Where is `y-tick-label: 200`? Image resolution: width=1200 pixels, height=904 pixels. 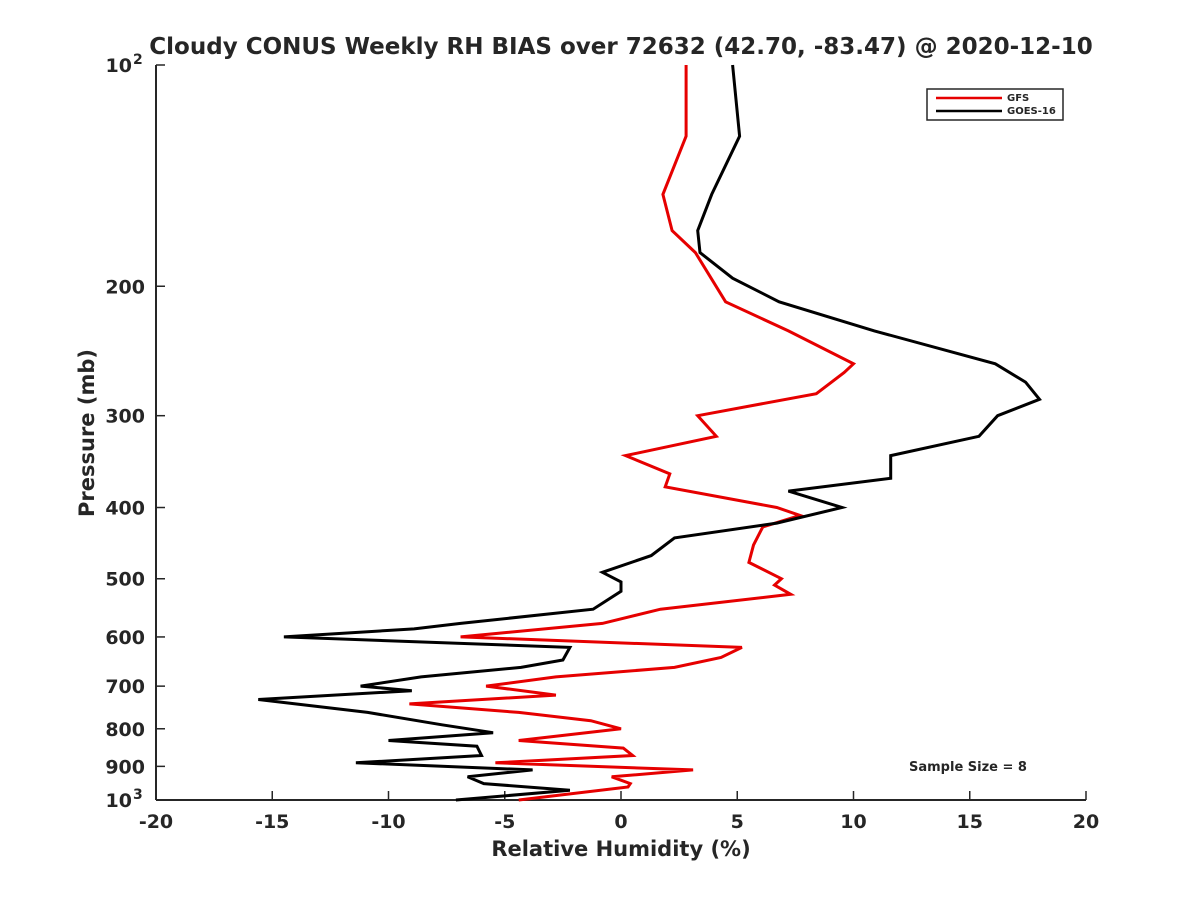
y-tick-label: 200 is located at coordinates (125, 287).